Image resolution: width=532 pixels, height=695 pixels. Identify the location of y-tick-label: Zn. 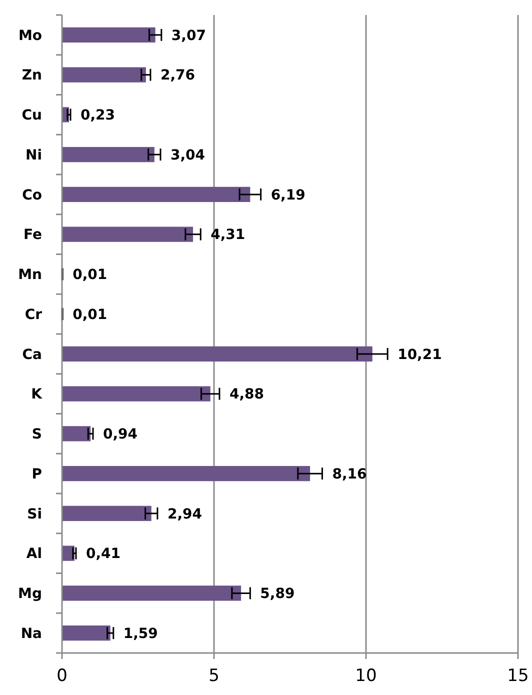
(32, 76).